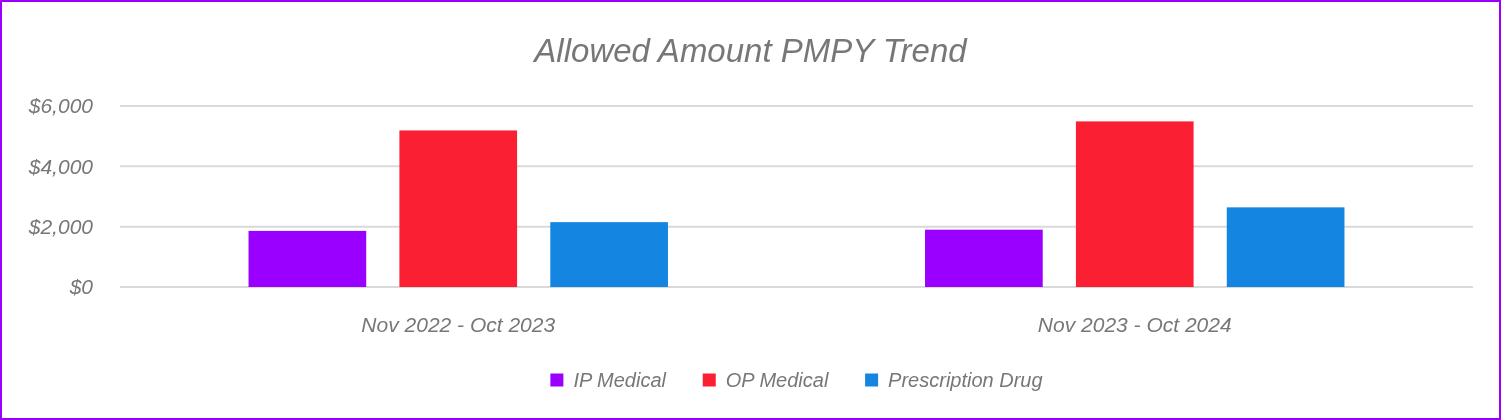  What do you see at coordinates (458, 324) in the screenshot?
I see `x-tick-label: Nov 2022 - Oct 2023` at bounding box center [458, 324].